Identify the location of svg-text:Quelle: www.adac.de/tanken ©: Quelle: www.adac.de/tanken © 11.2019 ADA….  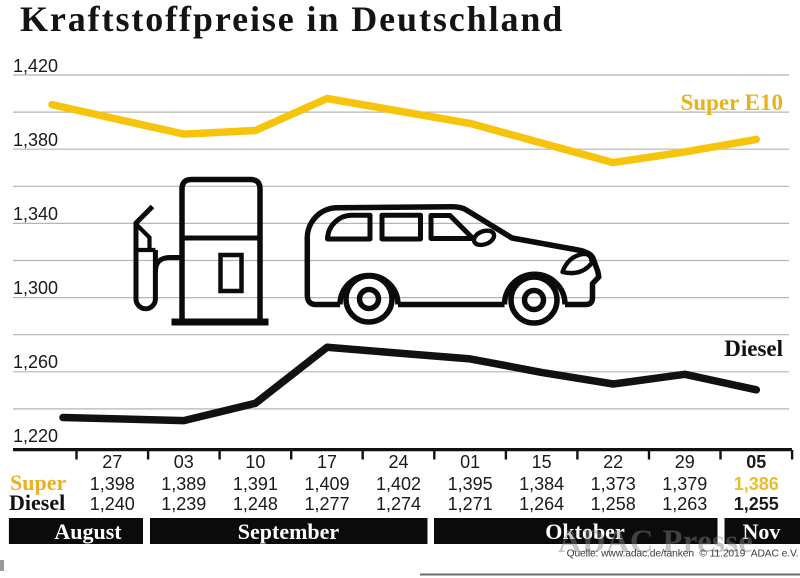
(683, 554).